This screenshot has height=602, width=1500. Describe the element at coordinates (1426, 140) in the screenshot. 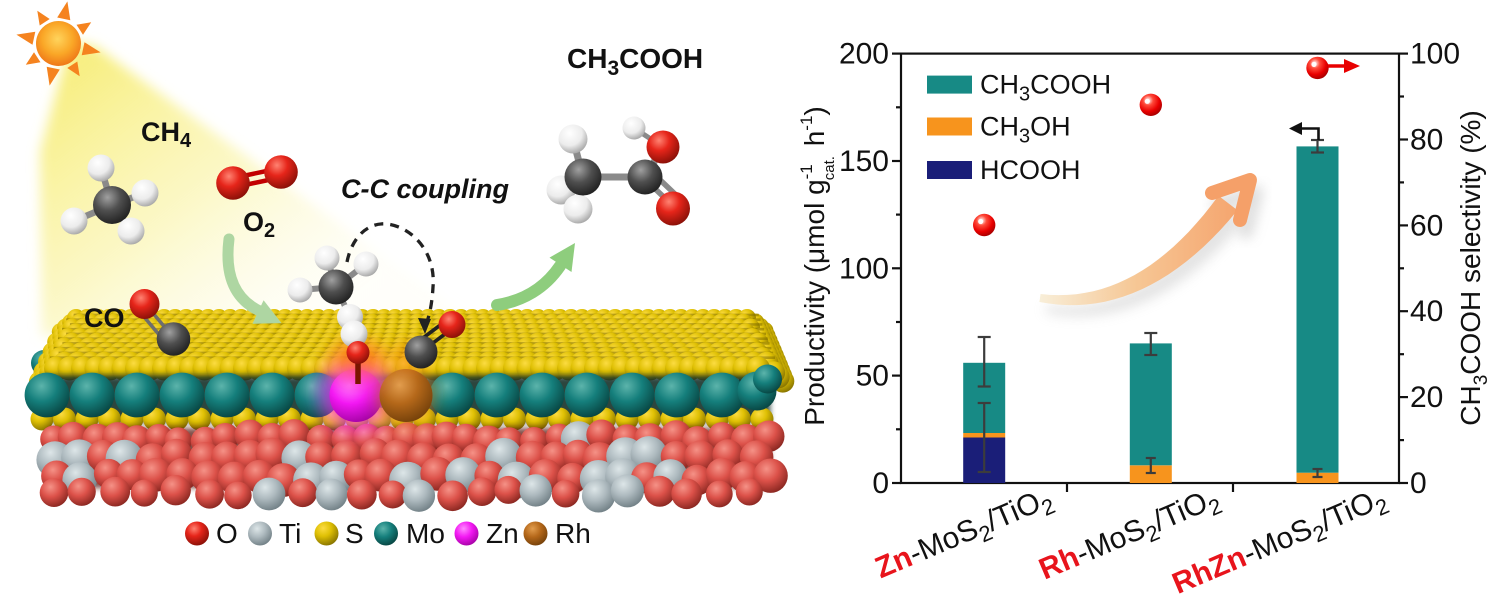

I see `svg-text: 80` at that location.